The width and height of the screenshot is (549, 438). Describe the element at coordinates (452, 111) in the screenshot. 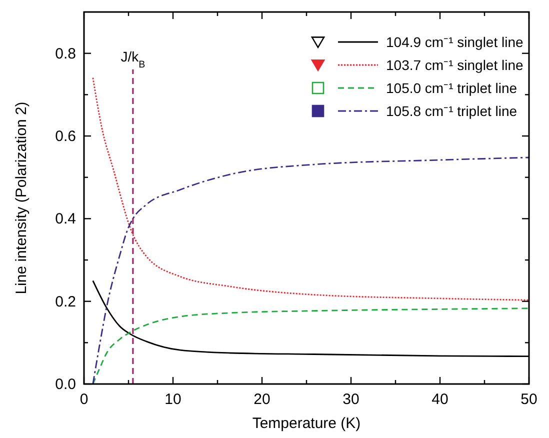

I see `legend-label: 105.8 cm⁻¹ triplet line` at that location.